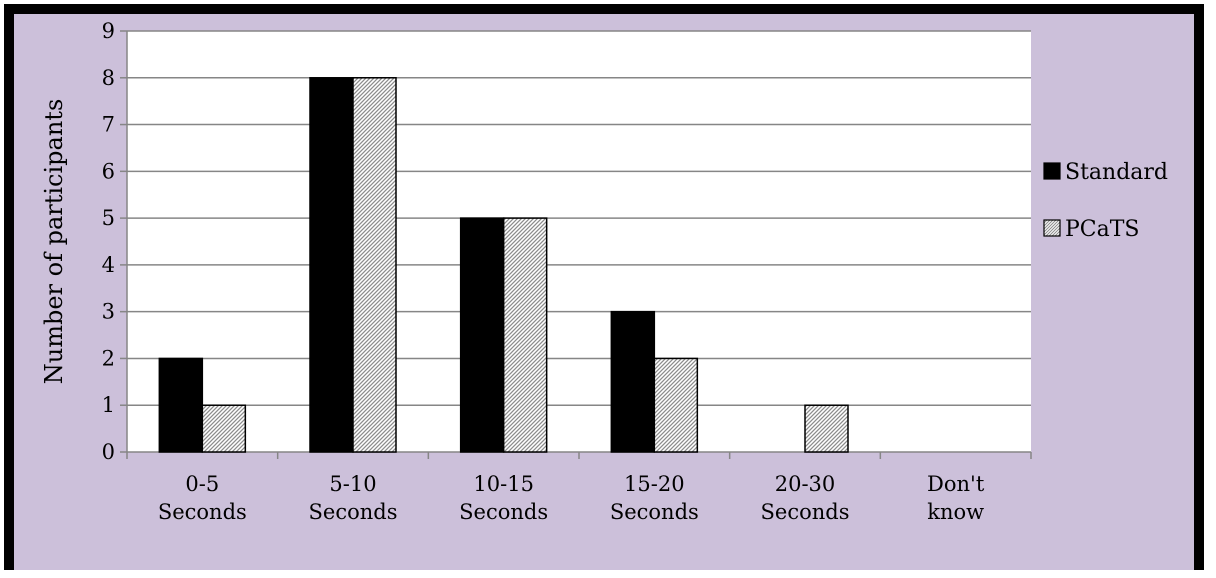 Image resolution: width=1216 pixels, height=578 pixels. What do you see at coordinates (54, 242) in the screenshot?
I see `y-axis-title: Number of participants` at bounding box center [54, 242].